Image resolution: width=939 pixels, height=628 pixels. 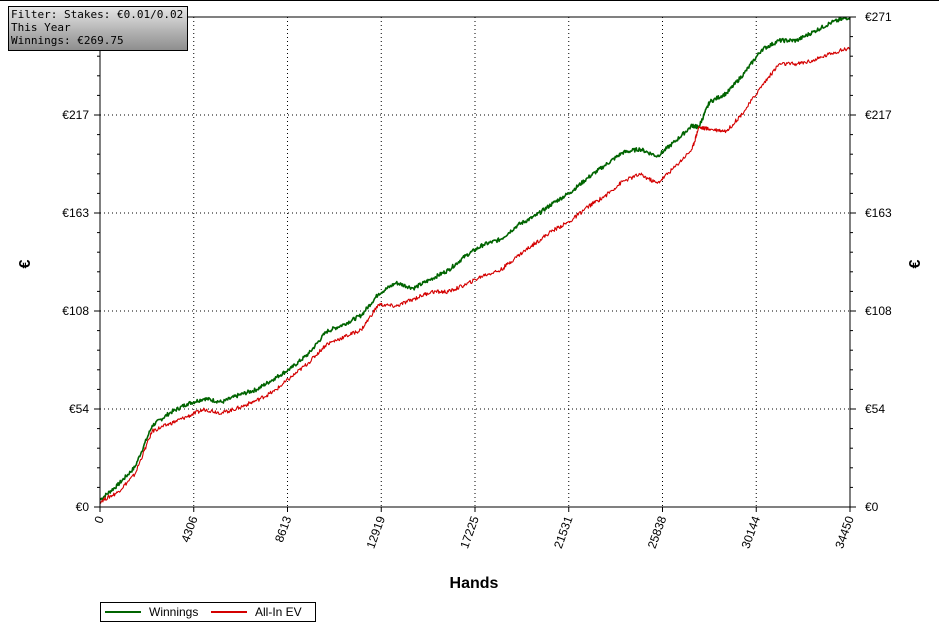 I want to click on legend-swatch-winnings, so click(x=123, y=612).